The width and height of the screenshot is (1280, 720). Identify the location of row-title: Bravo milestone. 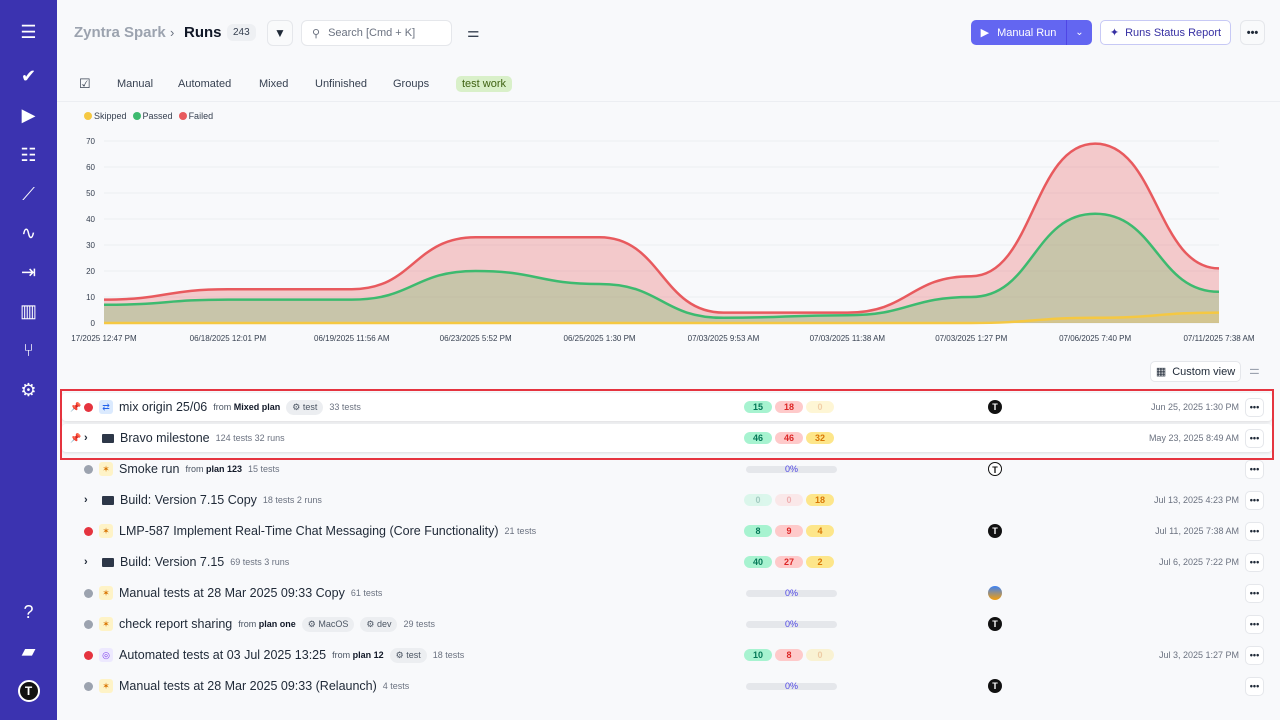
(165, 438).